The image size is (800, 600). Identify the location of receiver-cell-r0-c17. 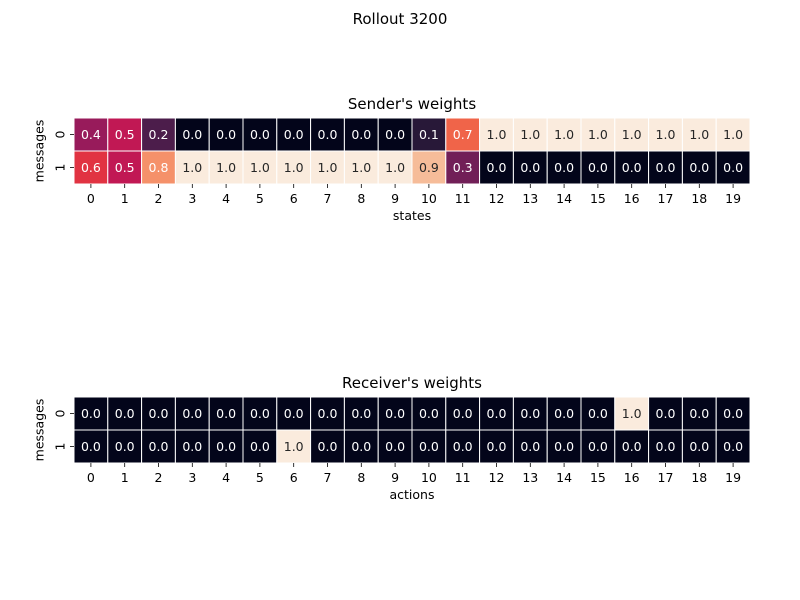
(665, 413).